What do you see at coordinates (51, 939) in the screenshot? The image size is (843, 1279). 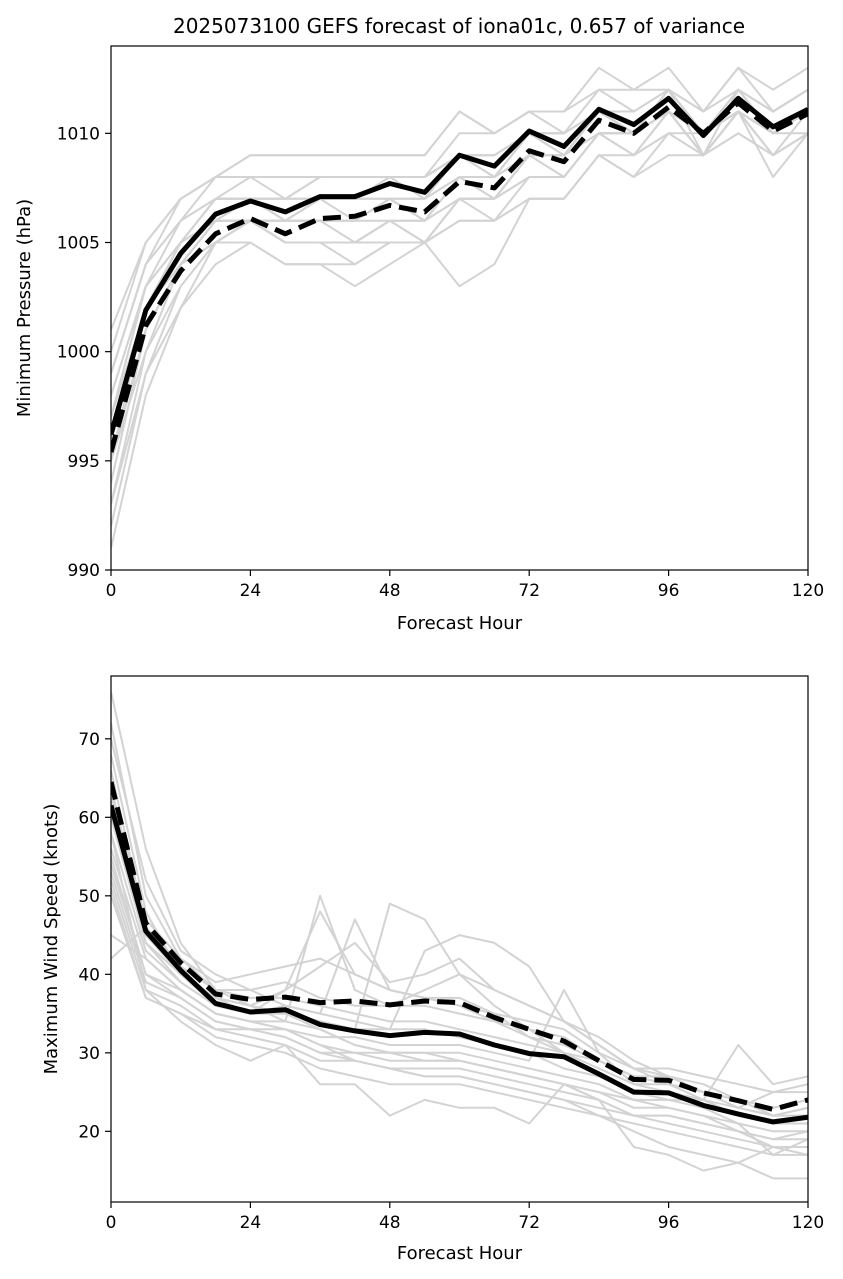 I see `wind-y-axis-label: Maximum Wind Speed (knots)` at bounding box center [51, 939].